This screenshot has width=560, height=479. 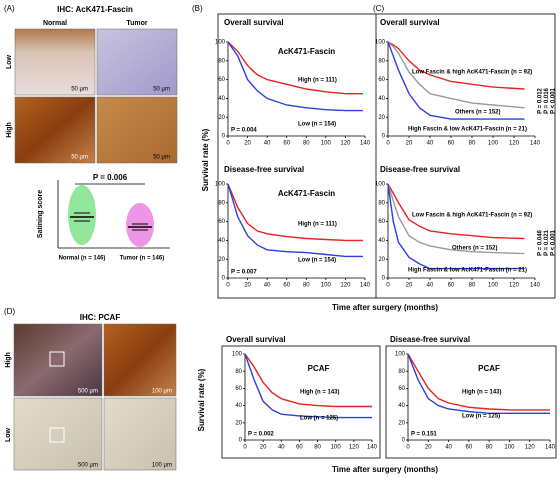 I want to click on series-label: Low Fascin & high AcK471-Fascin (n = 92), so click(x=472, y=73).